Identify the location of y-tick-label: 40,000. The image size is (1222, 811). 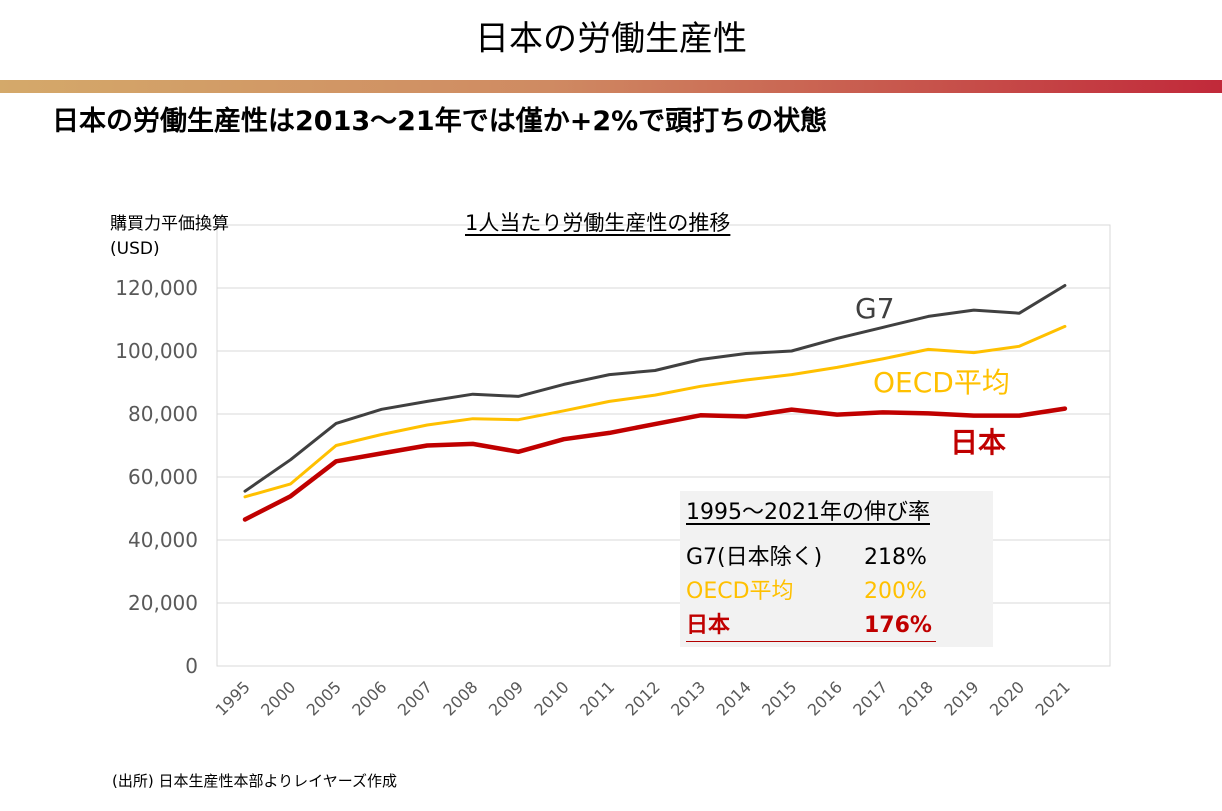
(163, 540).